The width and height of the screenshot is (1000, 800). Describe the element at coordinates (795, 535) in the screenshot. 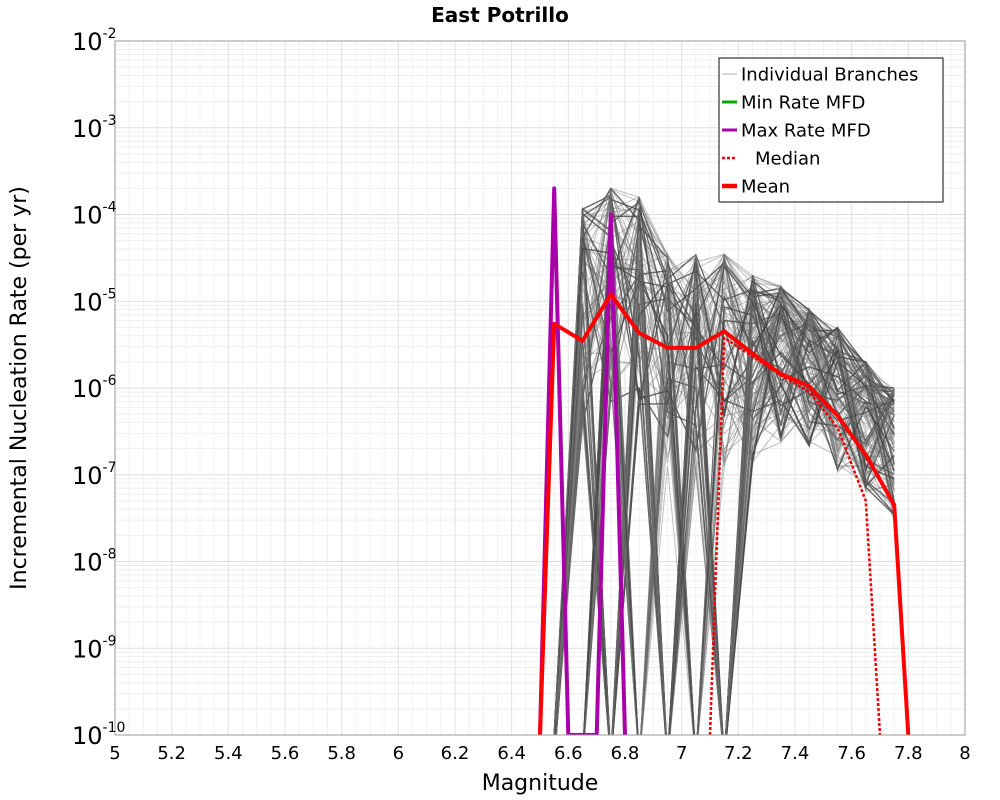

I see `median-line` at that location.